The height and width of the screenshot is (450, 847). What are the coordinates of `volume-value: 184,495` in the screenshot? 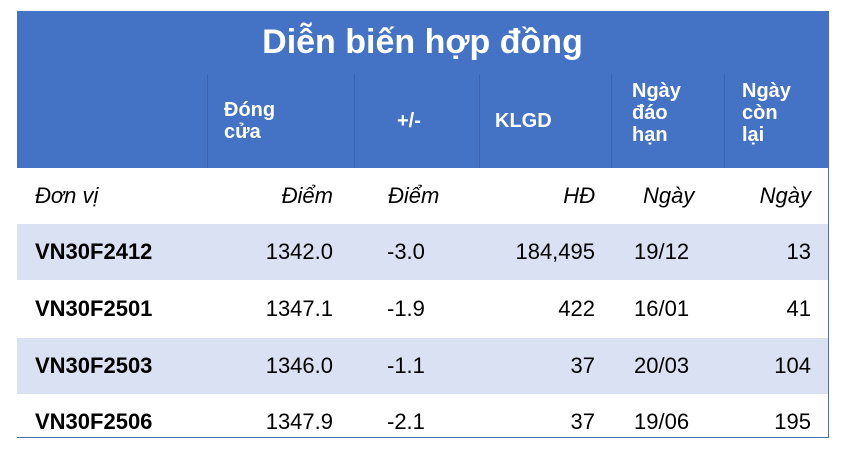 It's located at (555, 251).